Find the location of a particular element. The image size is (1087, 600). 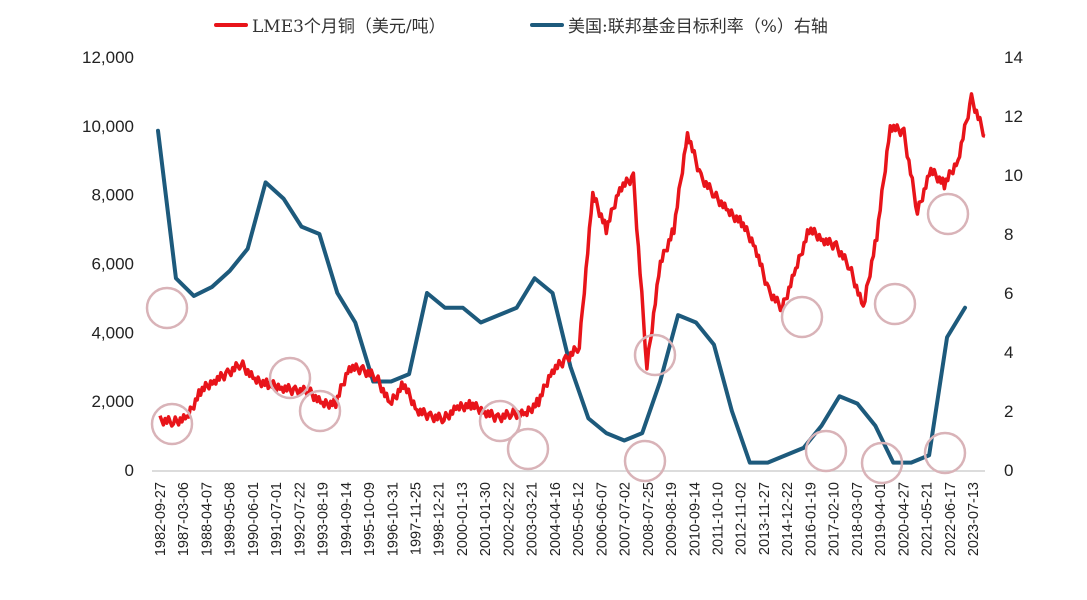

right-y-tick-label: 6 is located at coordinates (1008, 293).